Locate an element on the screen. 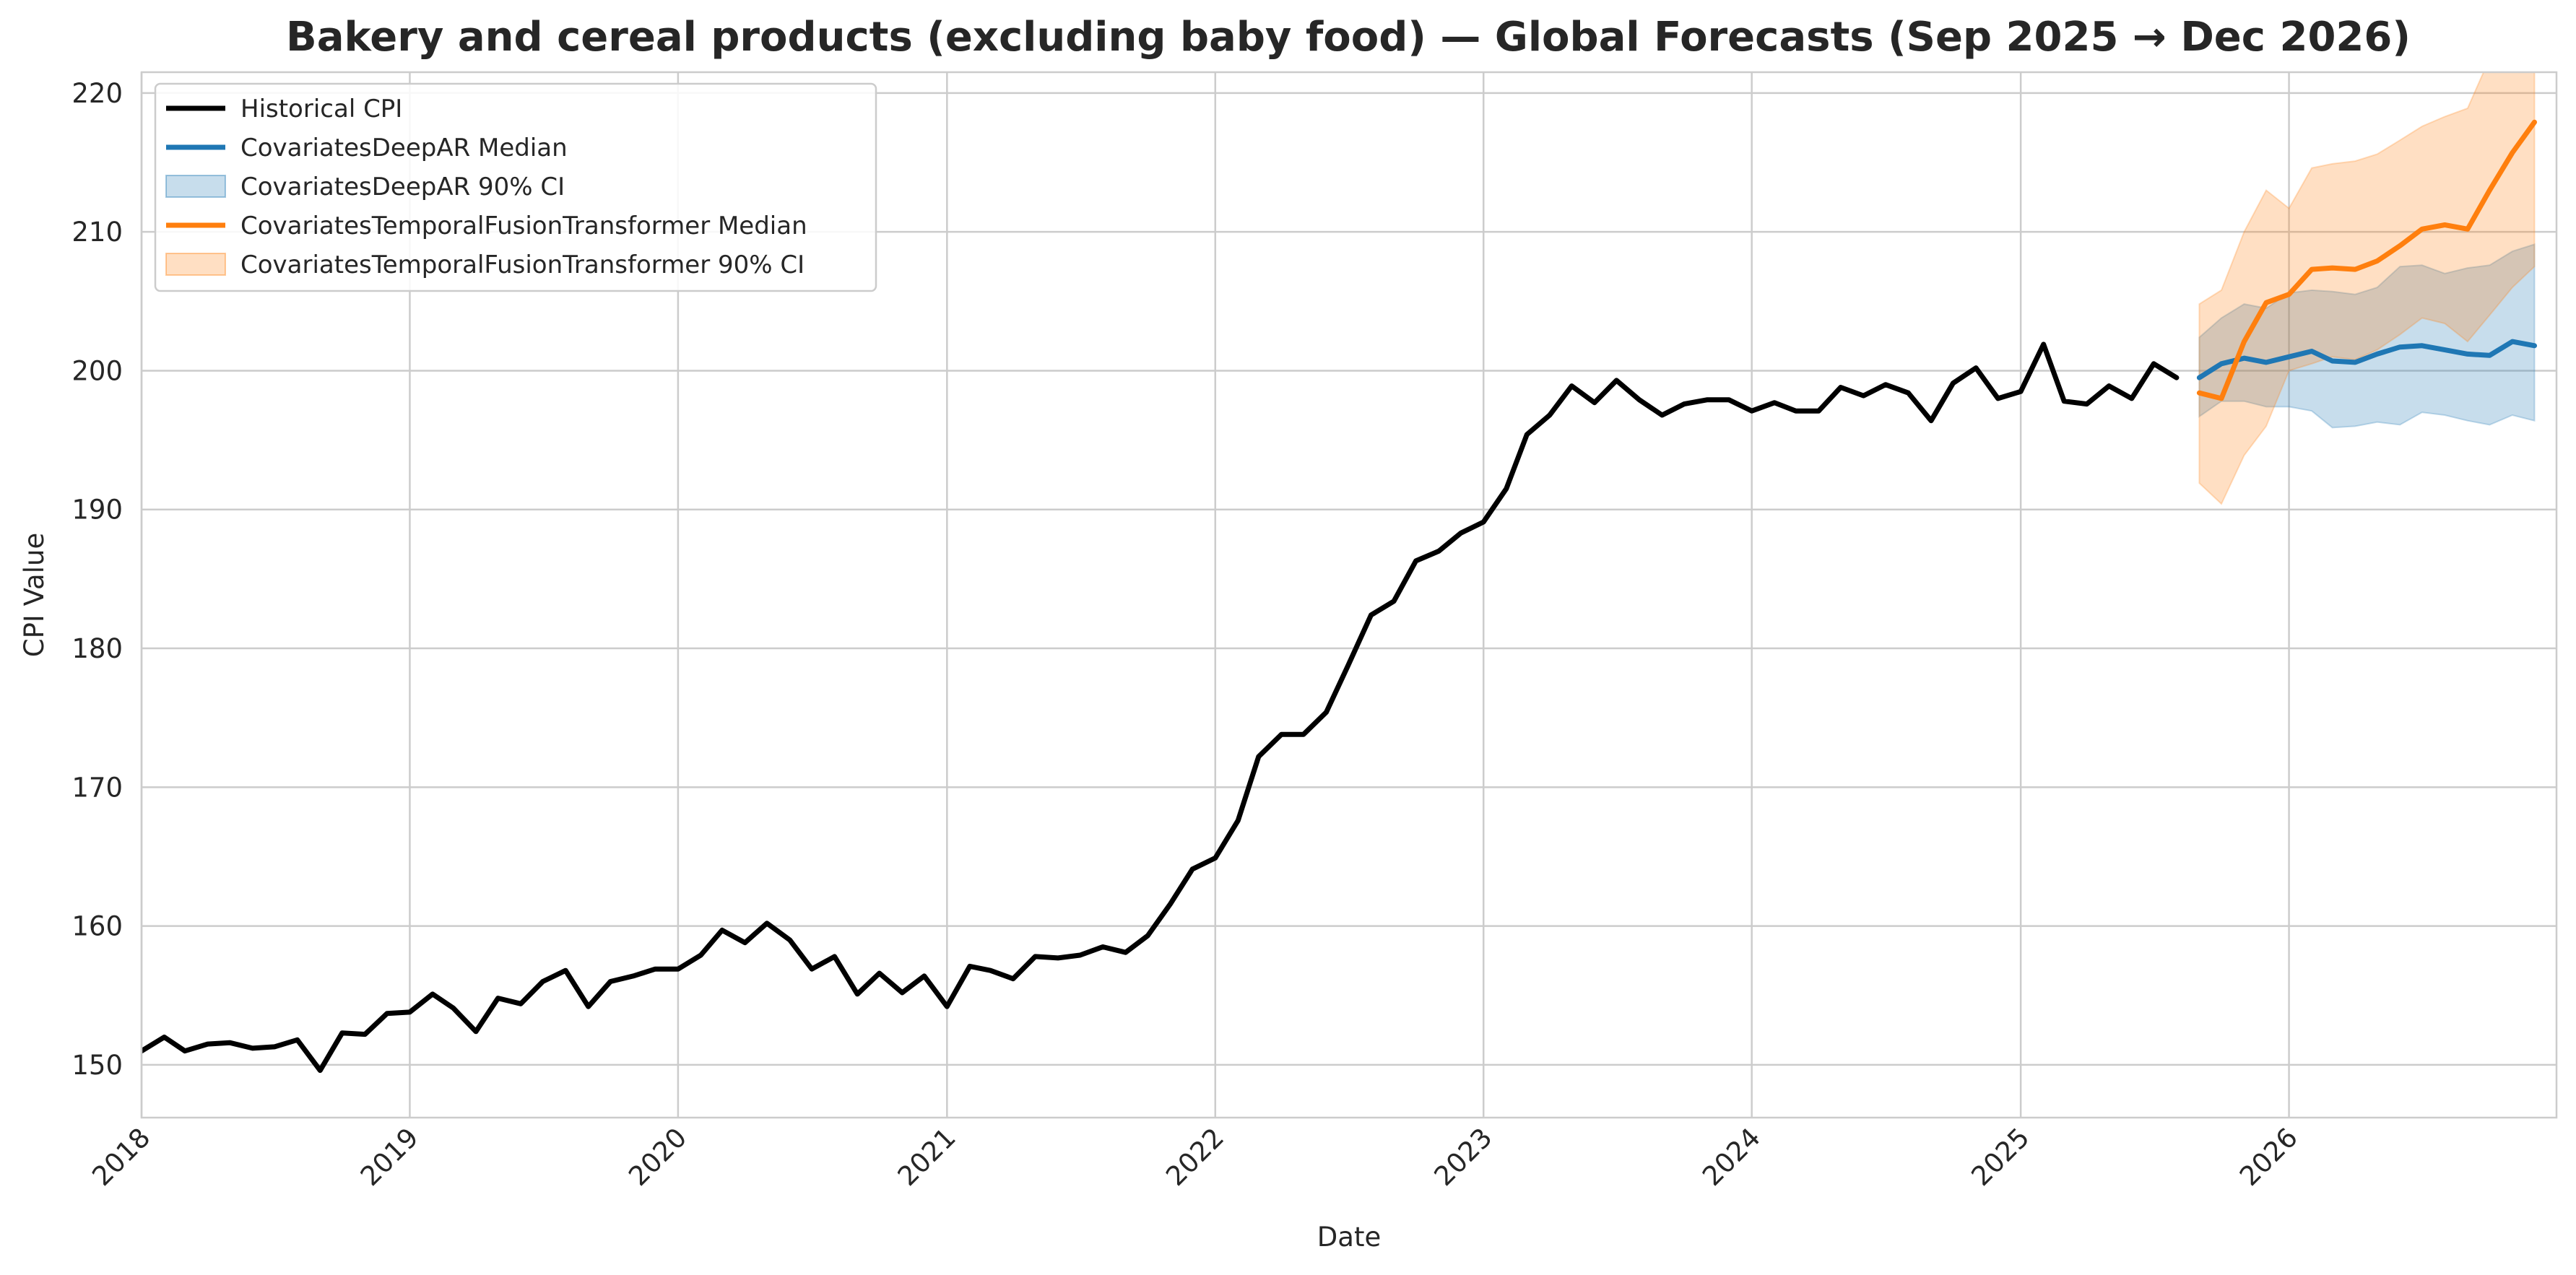 This screenshot has width=2576, height=1275. y-tick-label: 170 is located at coordinates (97, 787).